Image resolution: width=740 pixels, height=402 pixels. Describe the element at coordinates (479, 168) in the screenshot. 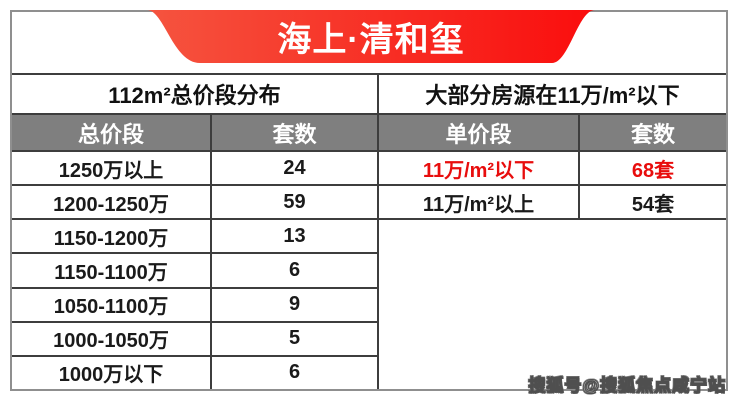

I see `unit-price-range: 11万/m²以下` at that location.